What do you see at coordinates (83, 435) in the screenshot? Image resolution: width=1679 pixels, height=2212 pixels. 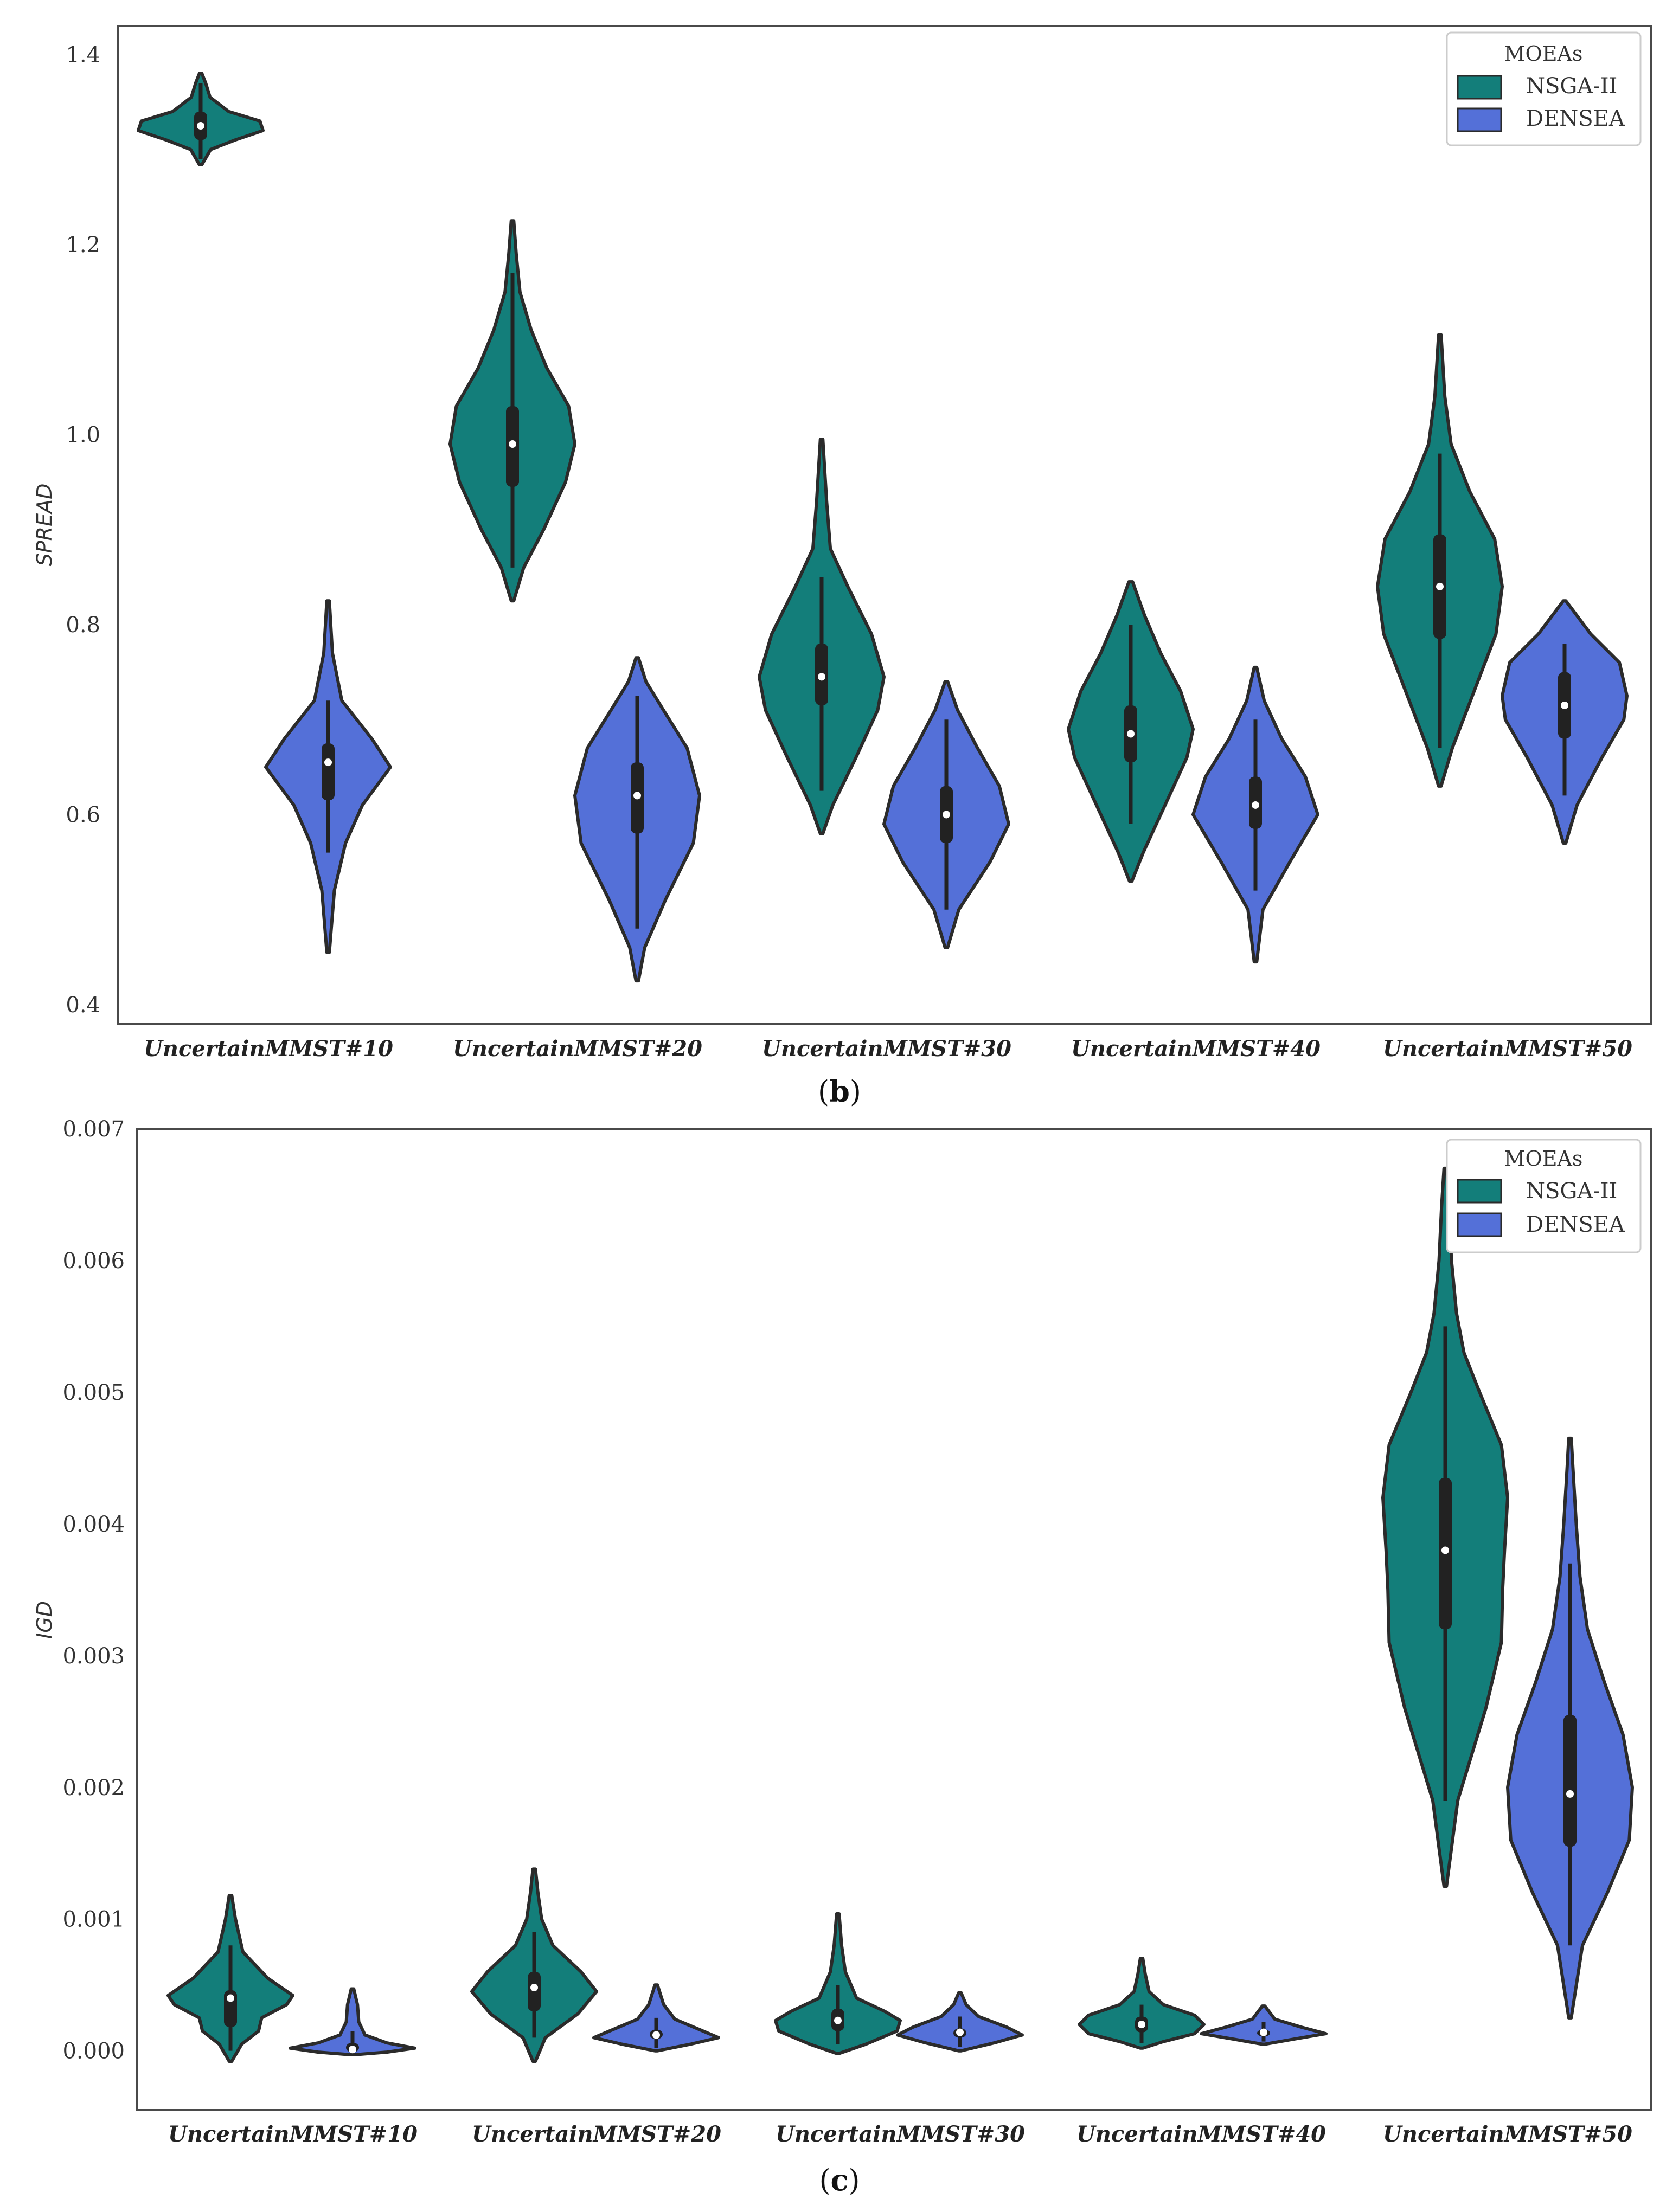 I see `y-tick-label: 1.0` at bounding box center [83, 435].